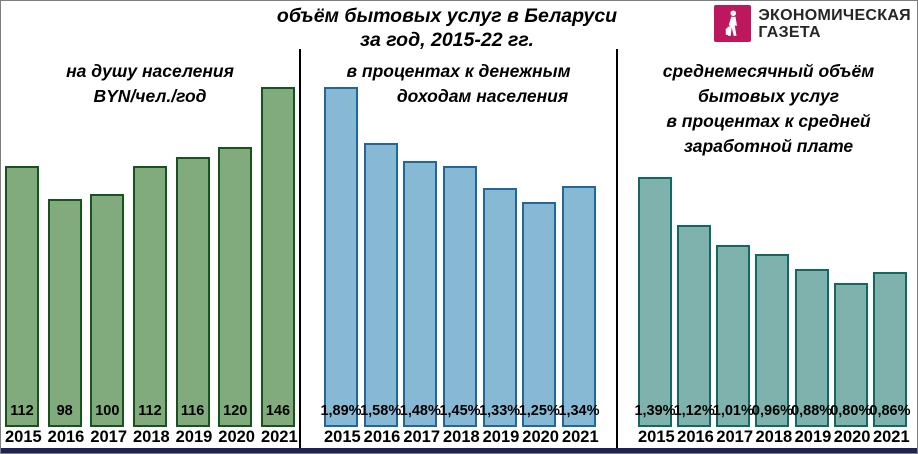 Image resolution: width=918 pixels, height=454 pixels. Describe the element at coordinates (381, 411) in the screenshot. I see `bar-value-label: 1,58%` at that location.